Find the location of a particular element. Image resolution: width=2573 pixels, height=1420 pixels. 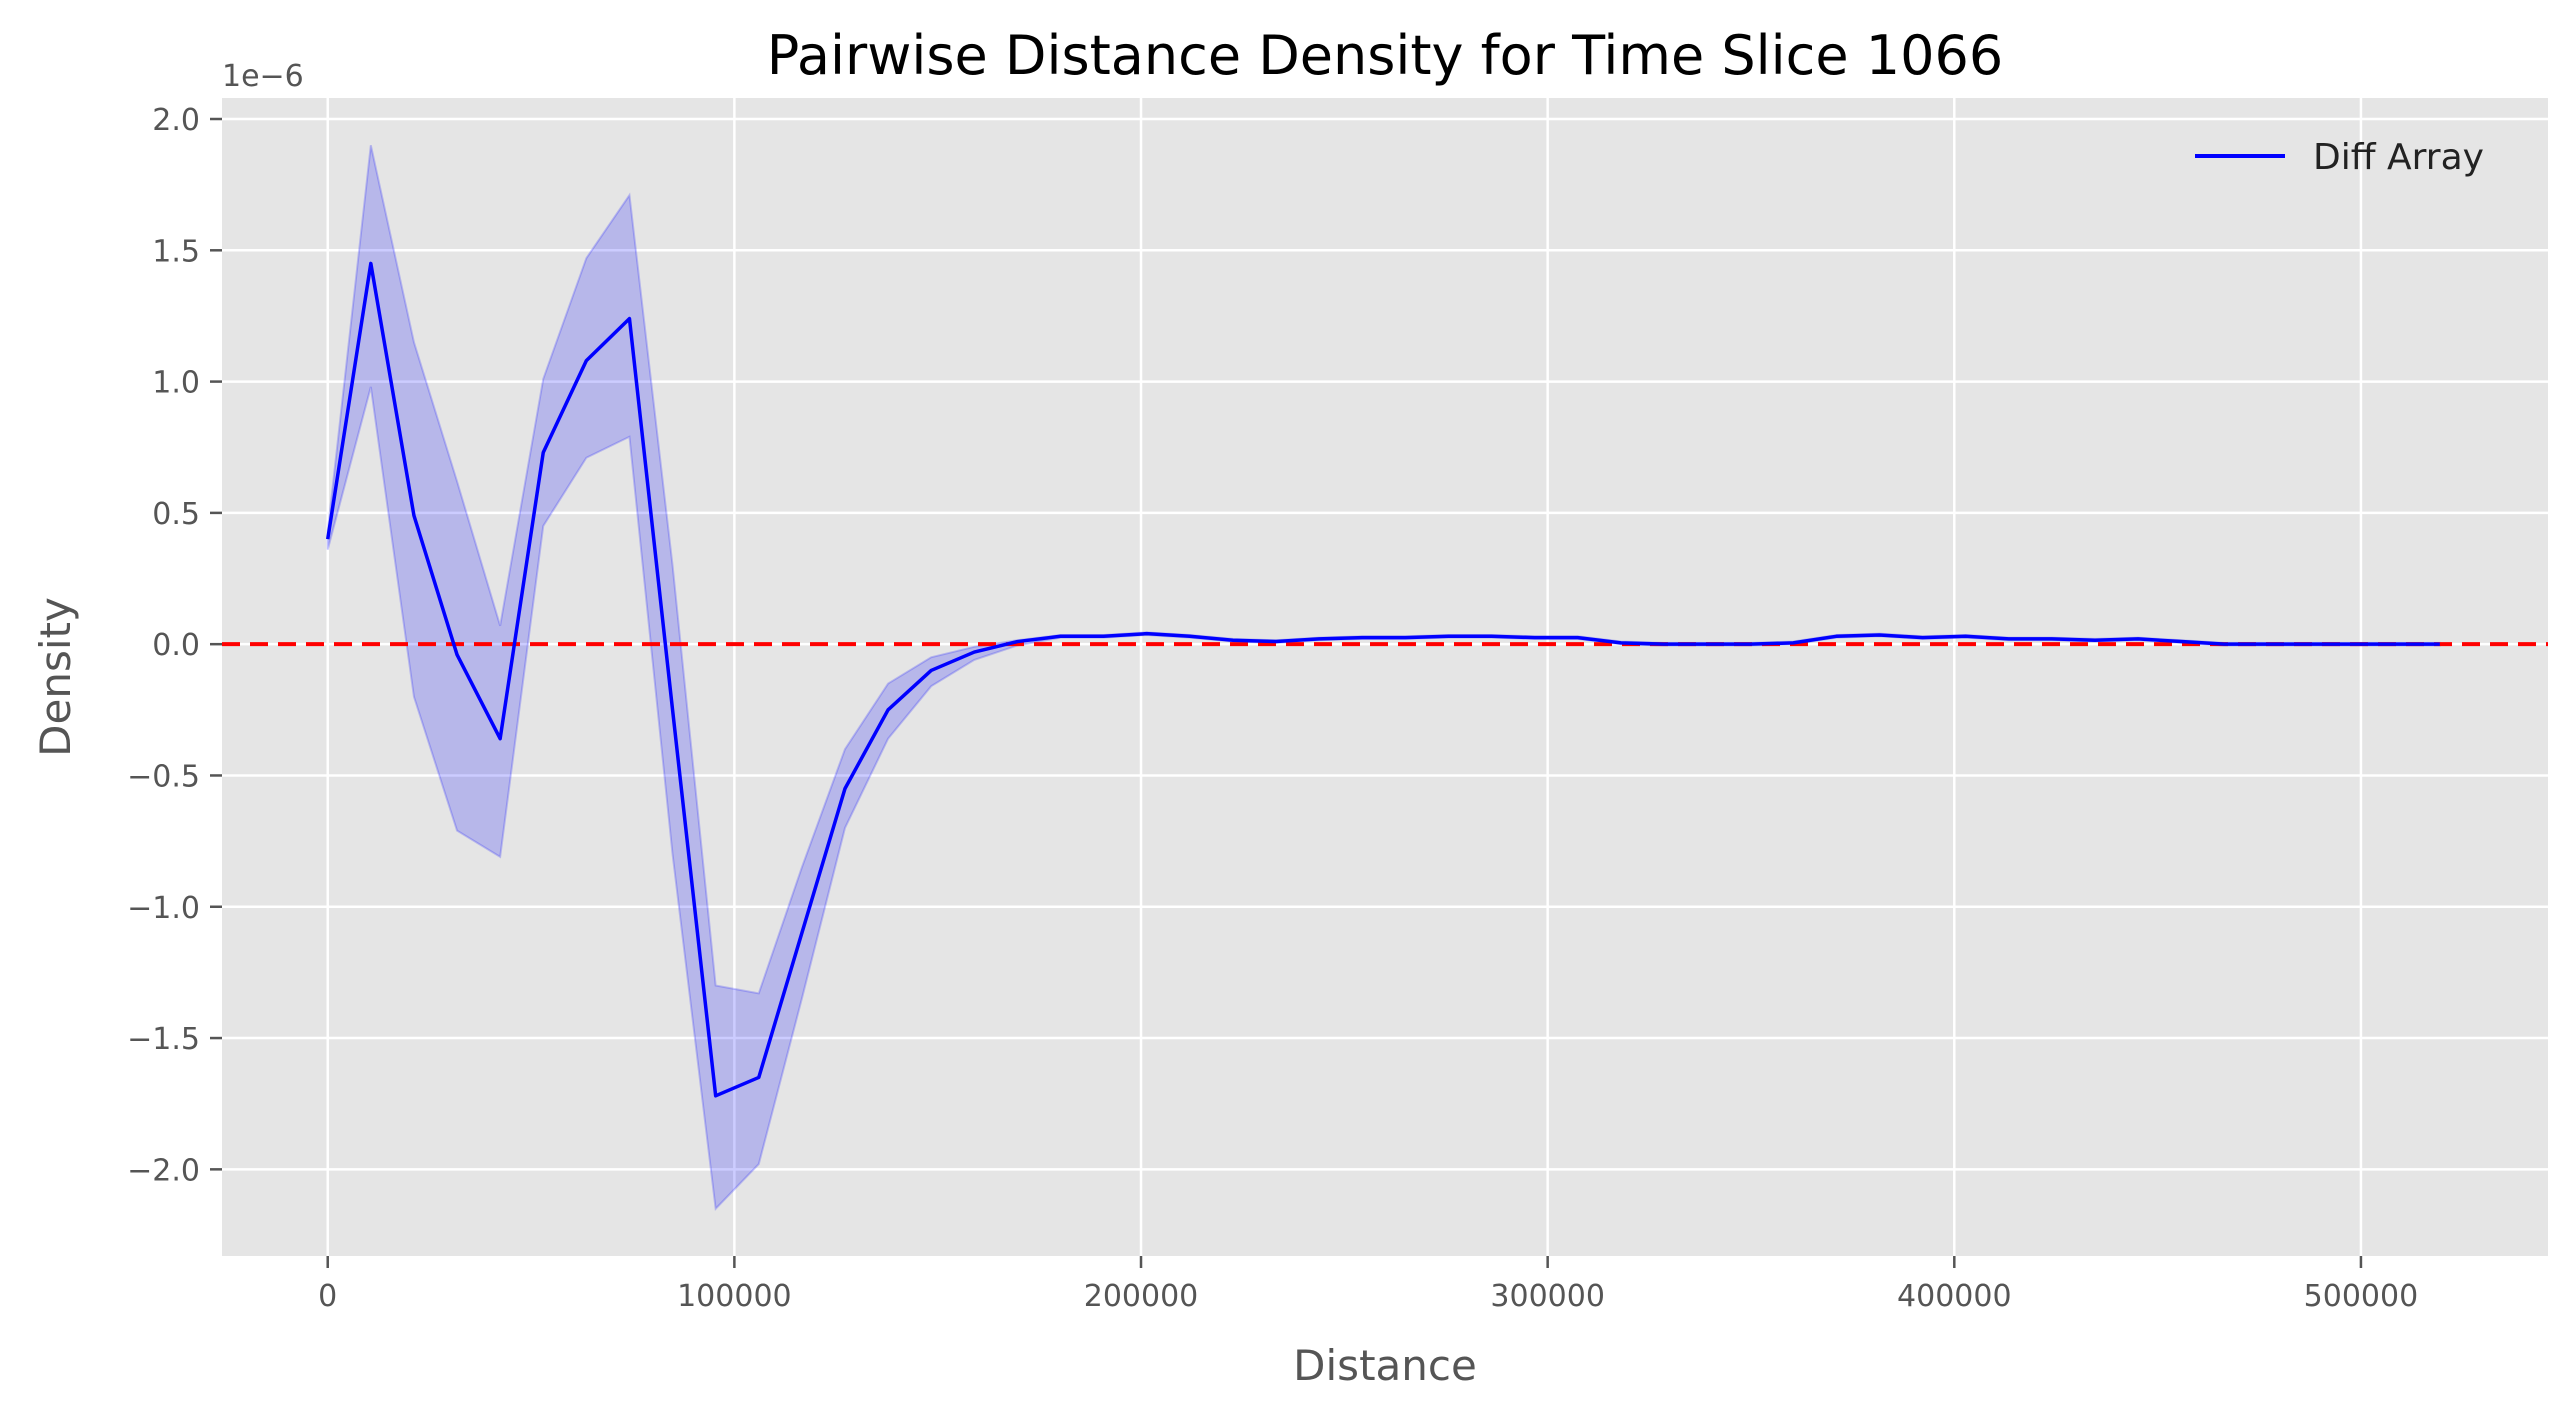

y-tick-label: 1.0 is located at coordinates (176, 383).